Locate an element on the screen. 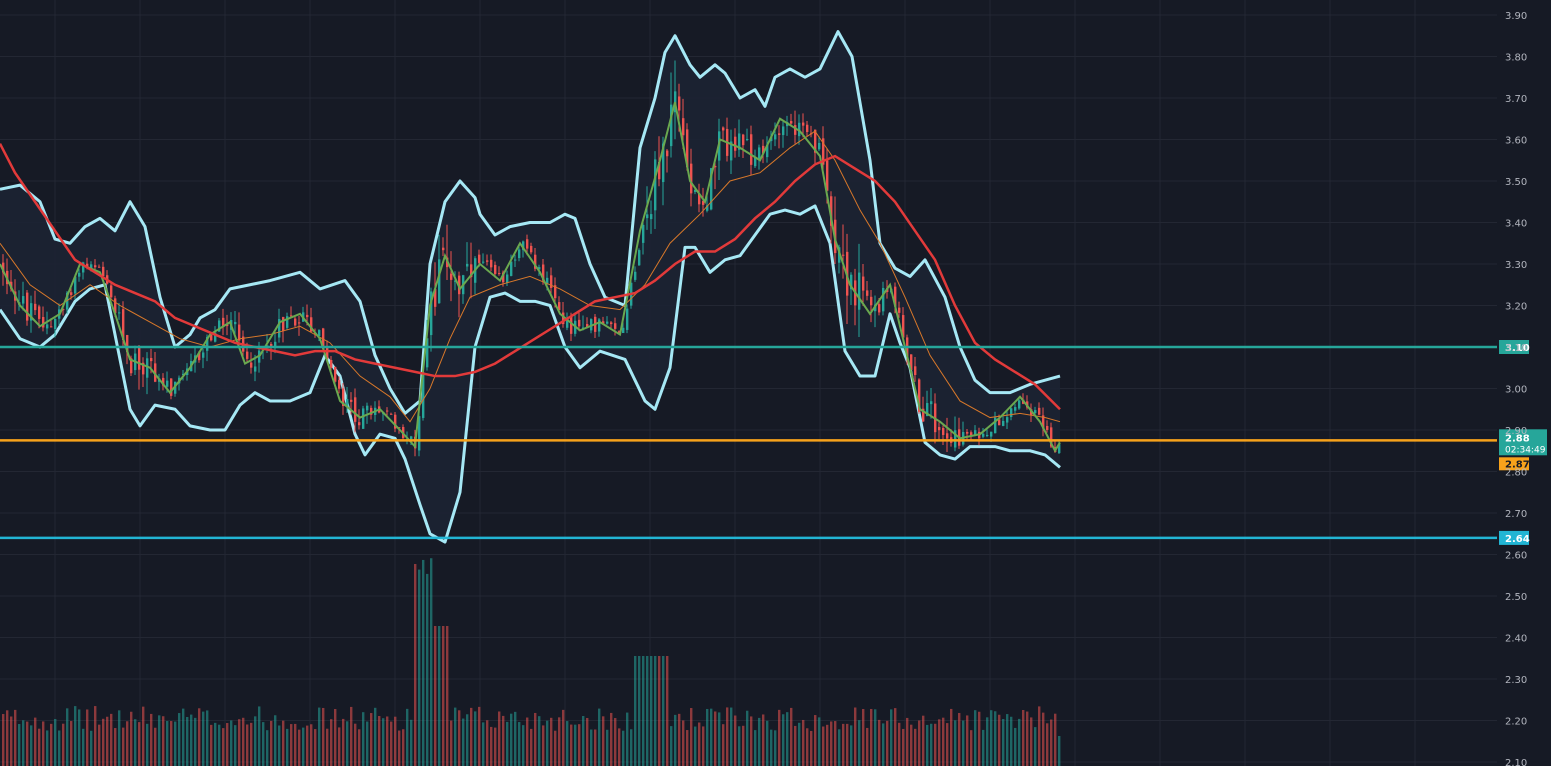 The image size is (1551, 766). price-tick-label: 3.10 is located at coordinates (1516, 348).